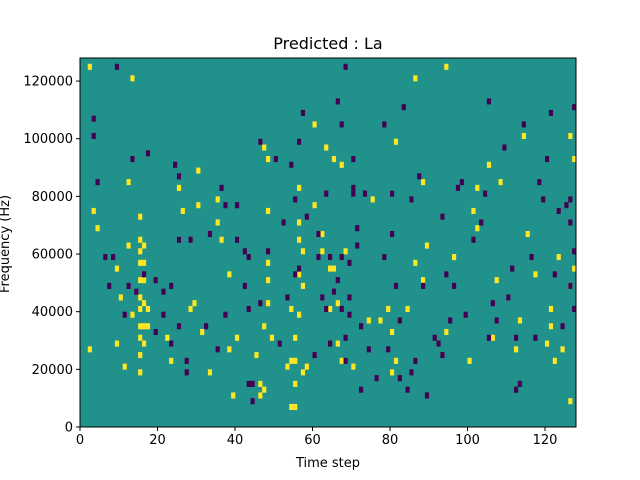 This screenshot has width=640, height=480. What do you see at coordinates (312, 440) in the screenshot?
I see `x-tick-label: 60` at bounding box center [312, 440].